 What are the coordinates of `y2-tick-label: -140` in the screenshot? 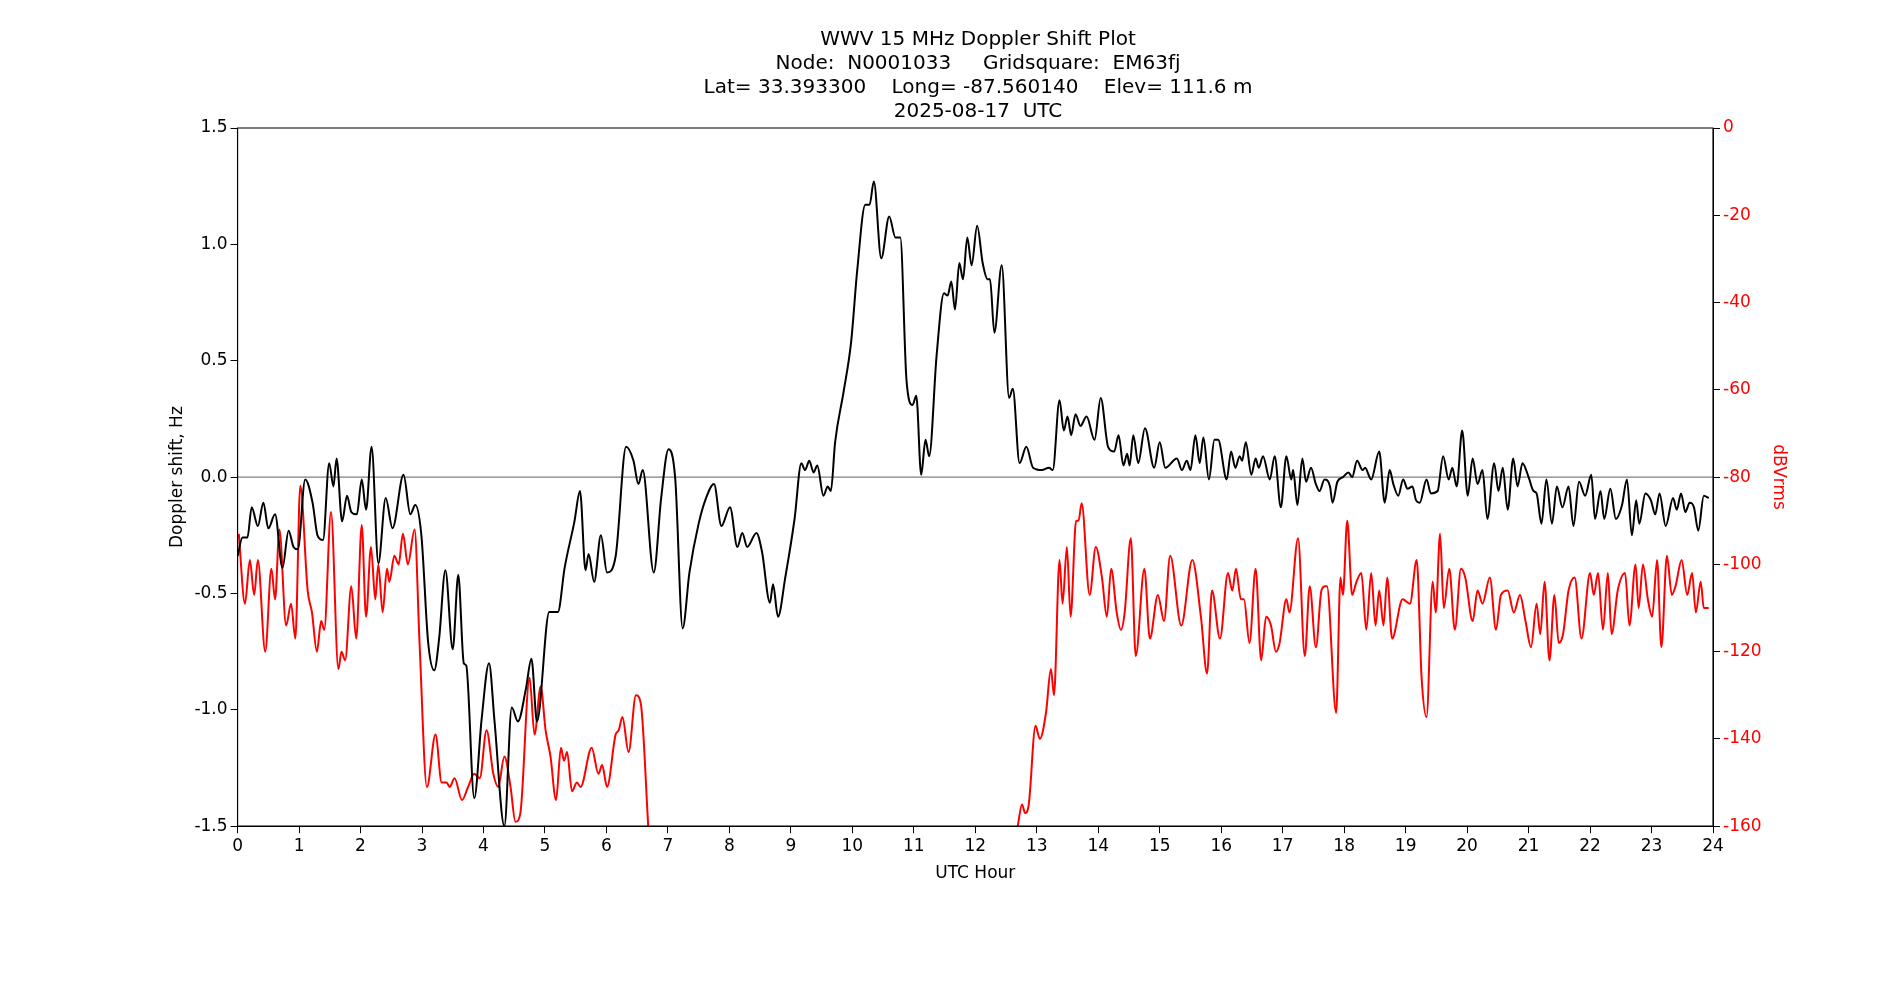 It's located at (1742, 737).